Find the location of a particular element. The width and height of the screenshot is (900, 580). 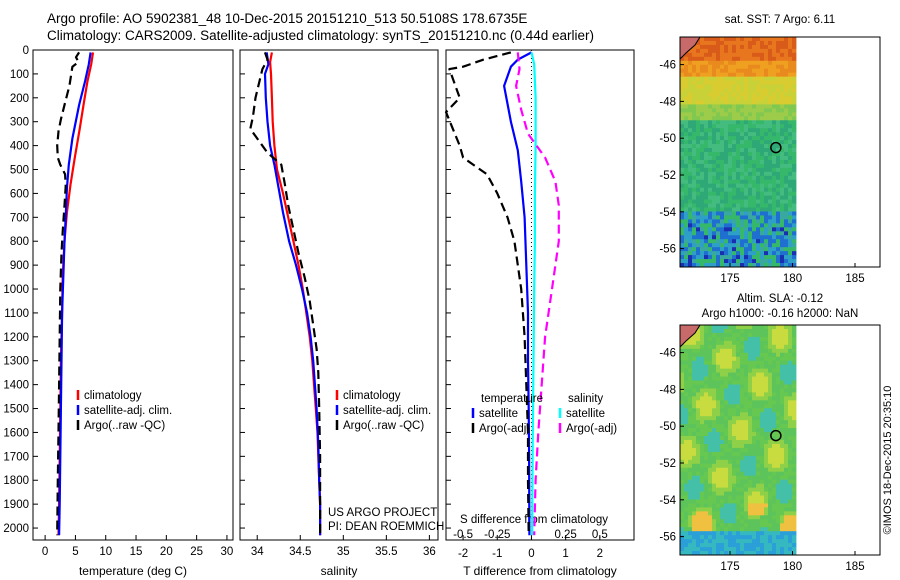

temperature-legend-label: Argo(..raw -QC) is located at coordinates (124, 426).